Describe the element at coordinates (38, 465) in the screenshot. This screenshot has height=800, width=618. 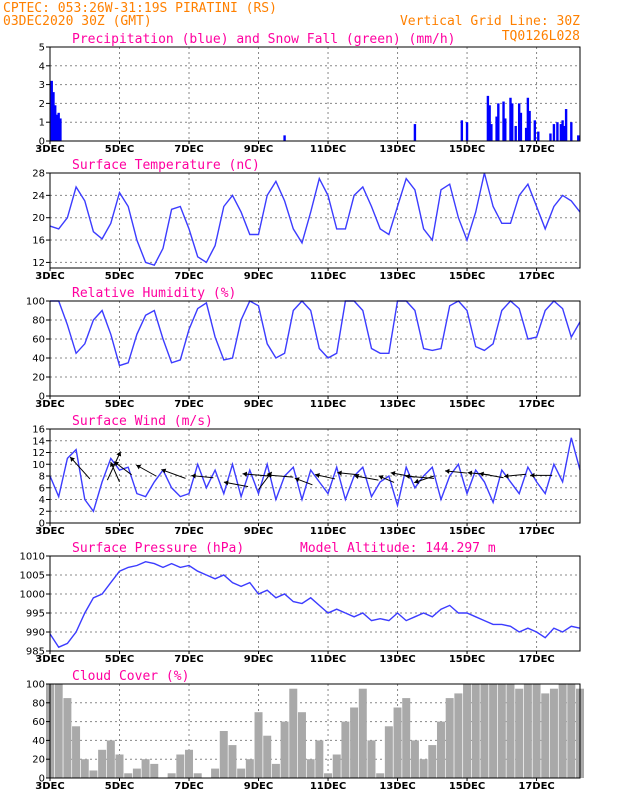
I see `y-tick-label: 10` at that location.